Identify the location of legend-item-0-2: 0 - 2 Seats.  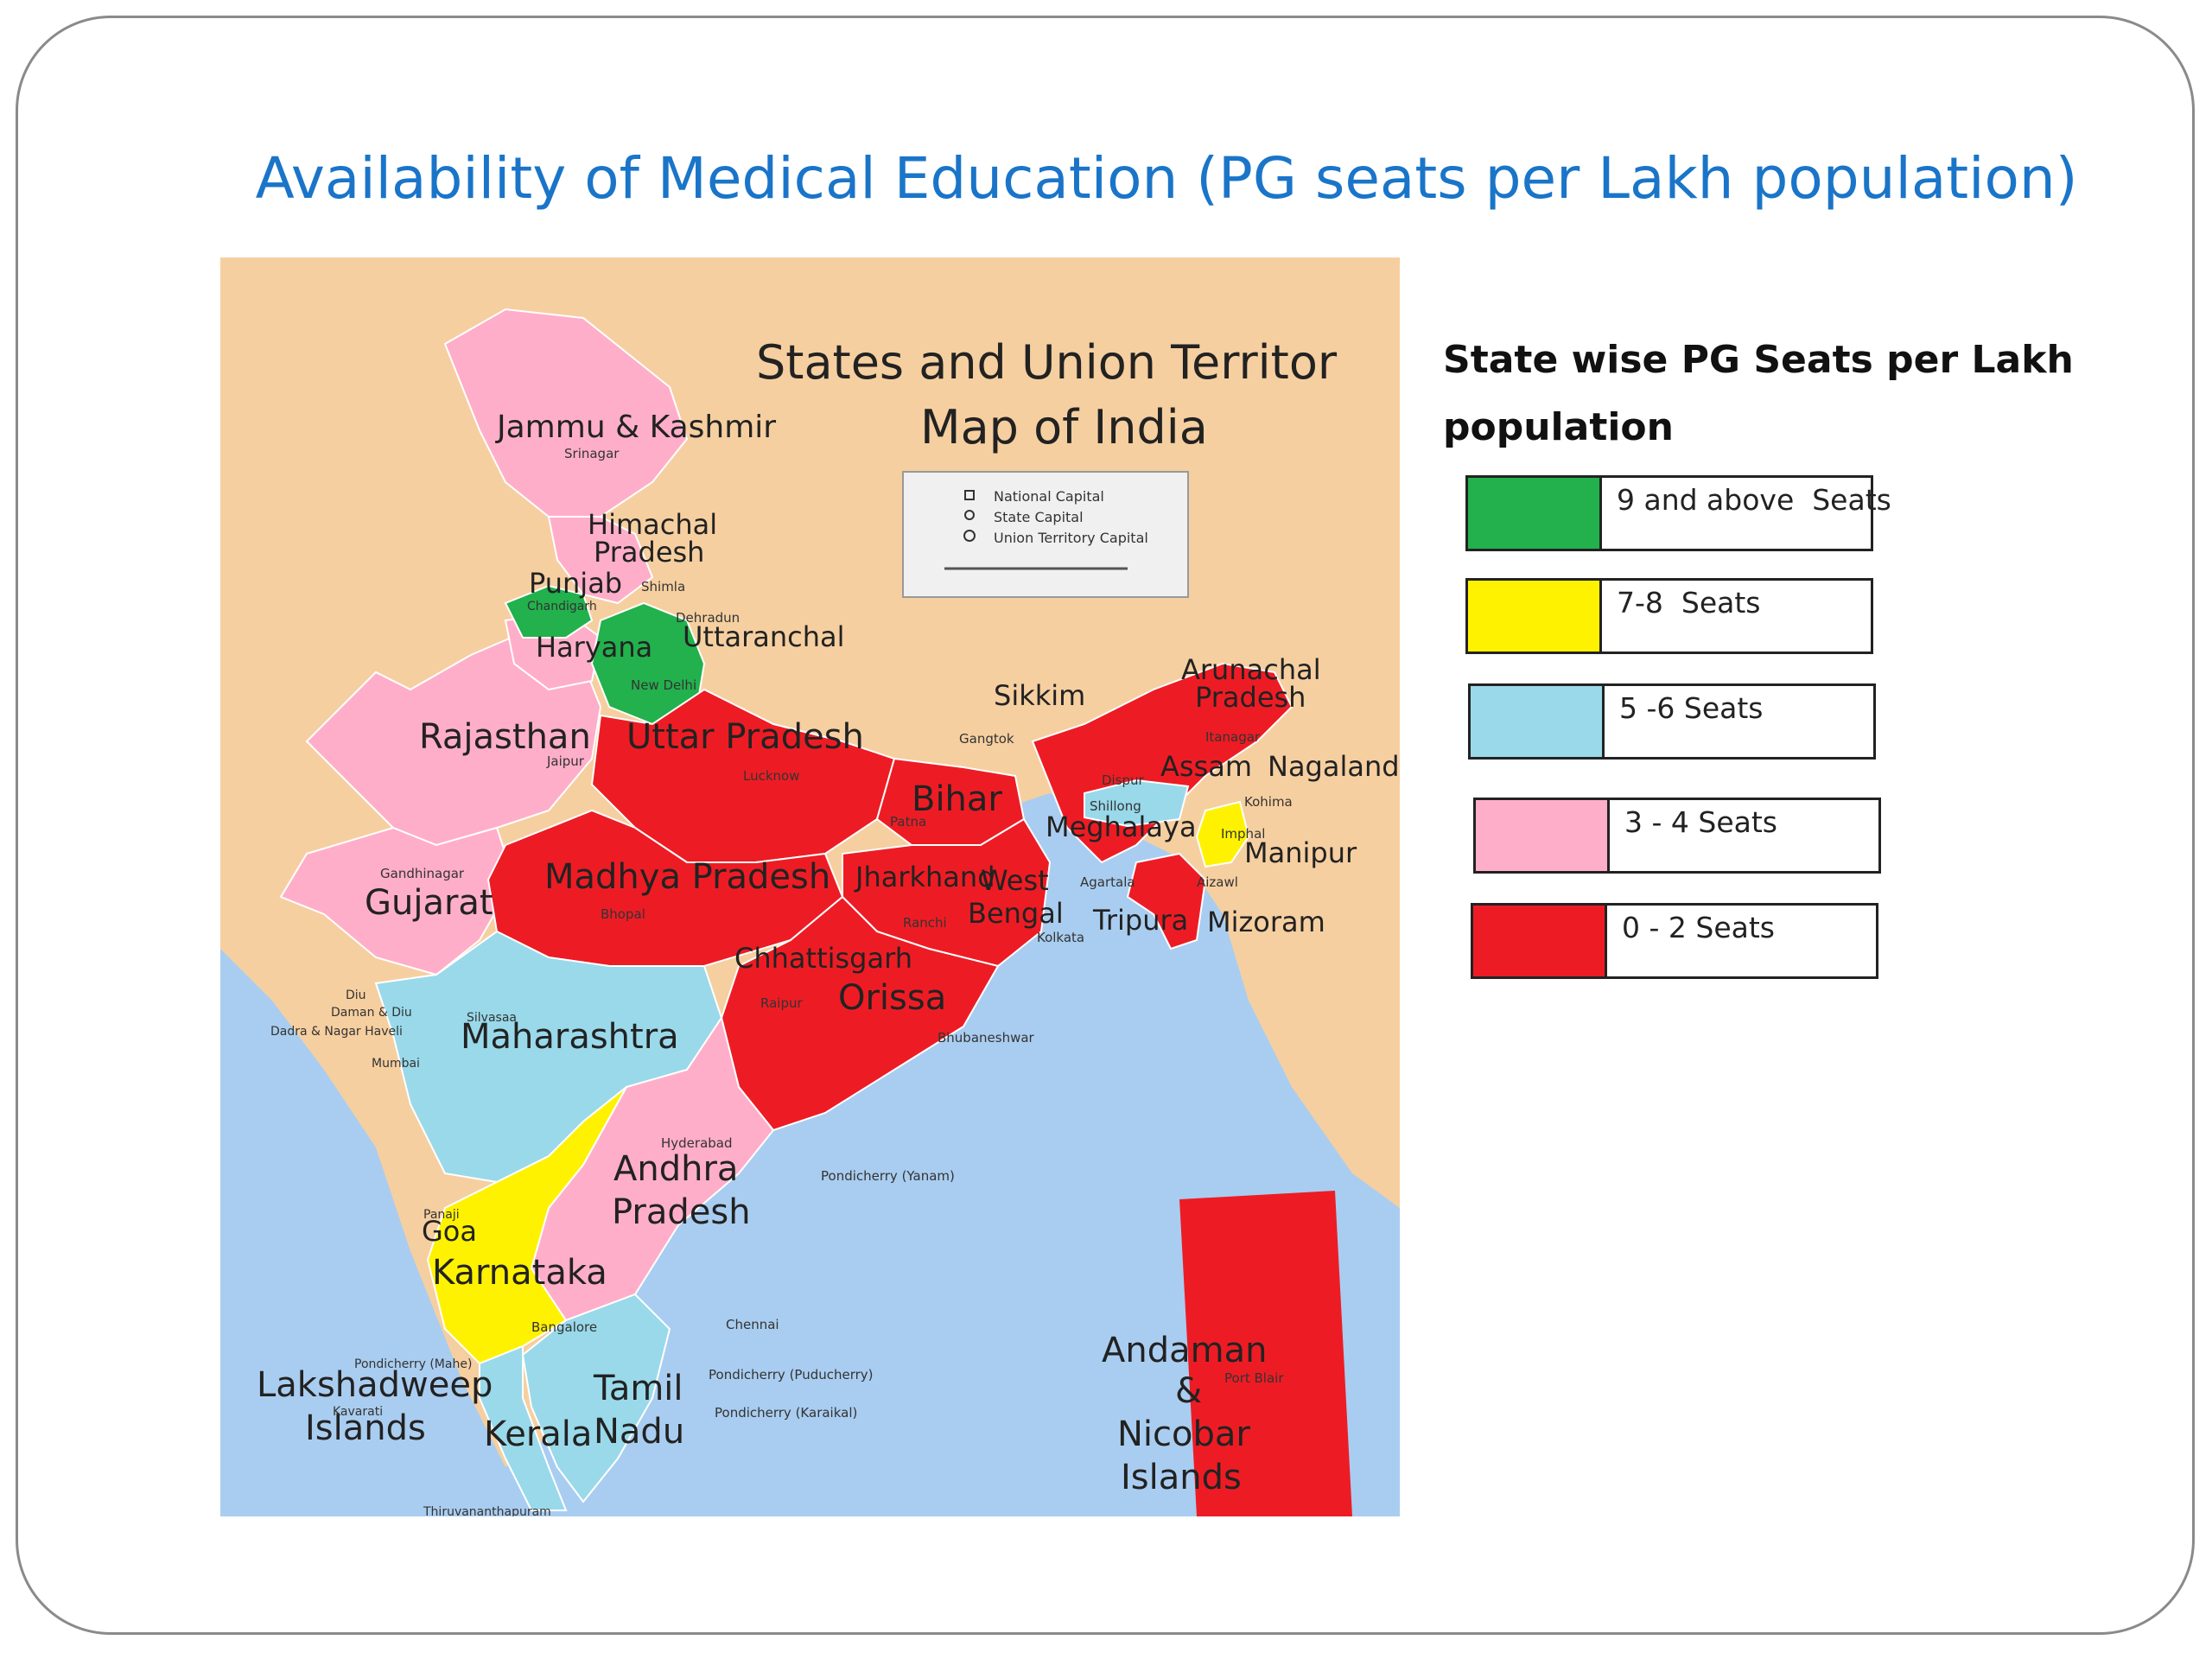
(1674, 941).